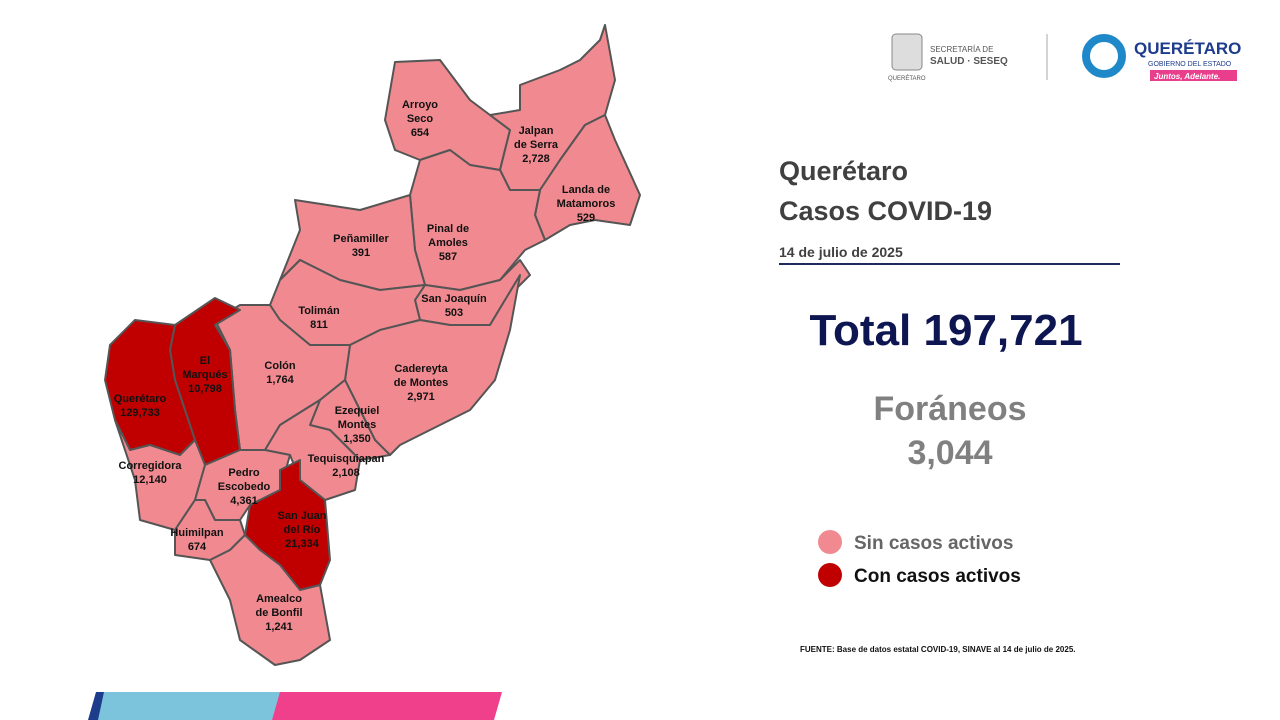 The width and height of the screenshot is (1280, 720). What do you see at coordinates (302, 530) in the screenshot?
I see `region-name: del Río` at bounding box center [302, 530].